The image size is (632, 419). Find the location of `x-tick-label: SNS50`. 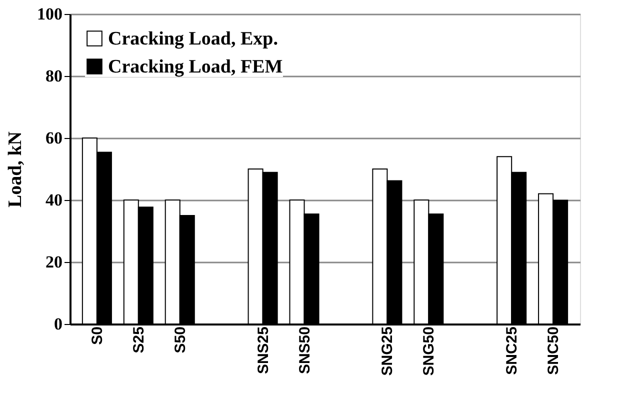

x-tick-label: SNS50 is located at coordinates (305, 350).